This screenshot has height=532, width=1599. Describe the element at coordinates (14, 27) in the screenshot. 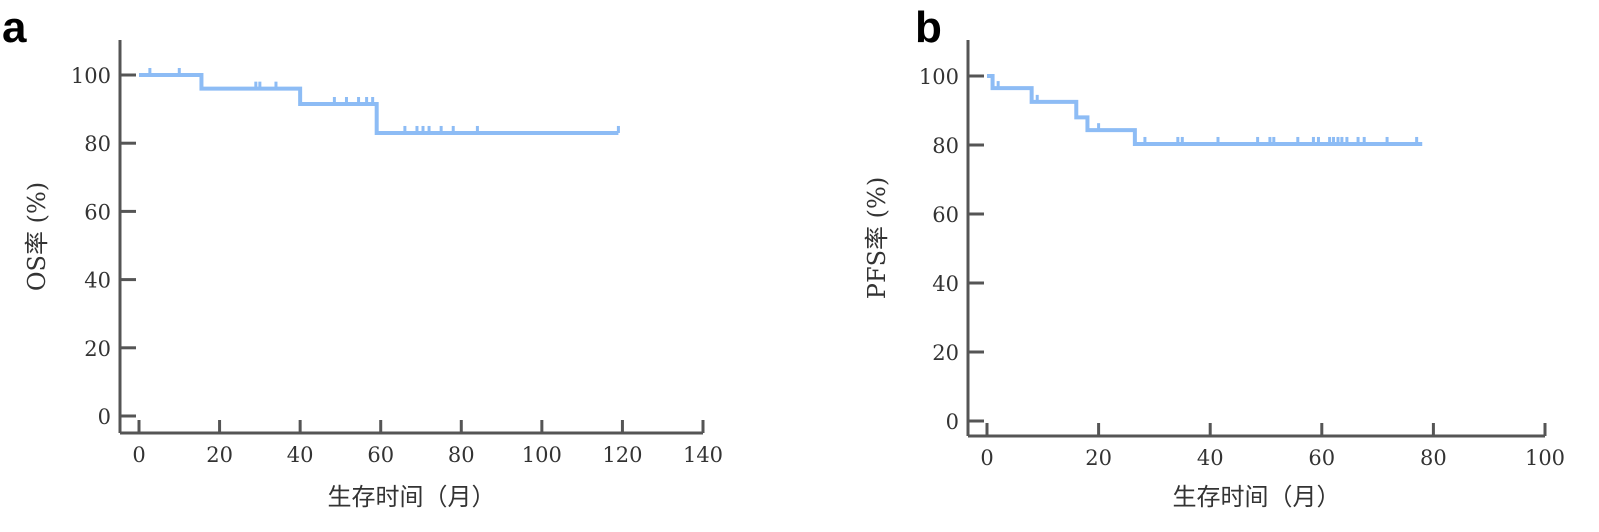

I see `panel-label-a: a` at that location.